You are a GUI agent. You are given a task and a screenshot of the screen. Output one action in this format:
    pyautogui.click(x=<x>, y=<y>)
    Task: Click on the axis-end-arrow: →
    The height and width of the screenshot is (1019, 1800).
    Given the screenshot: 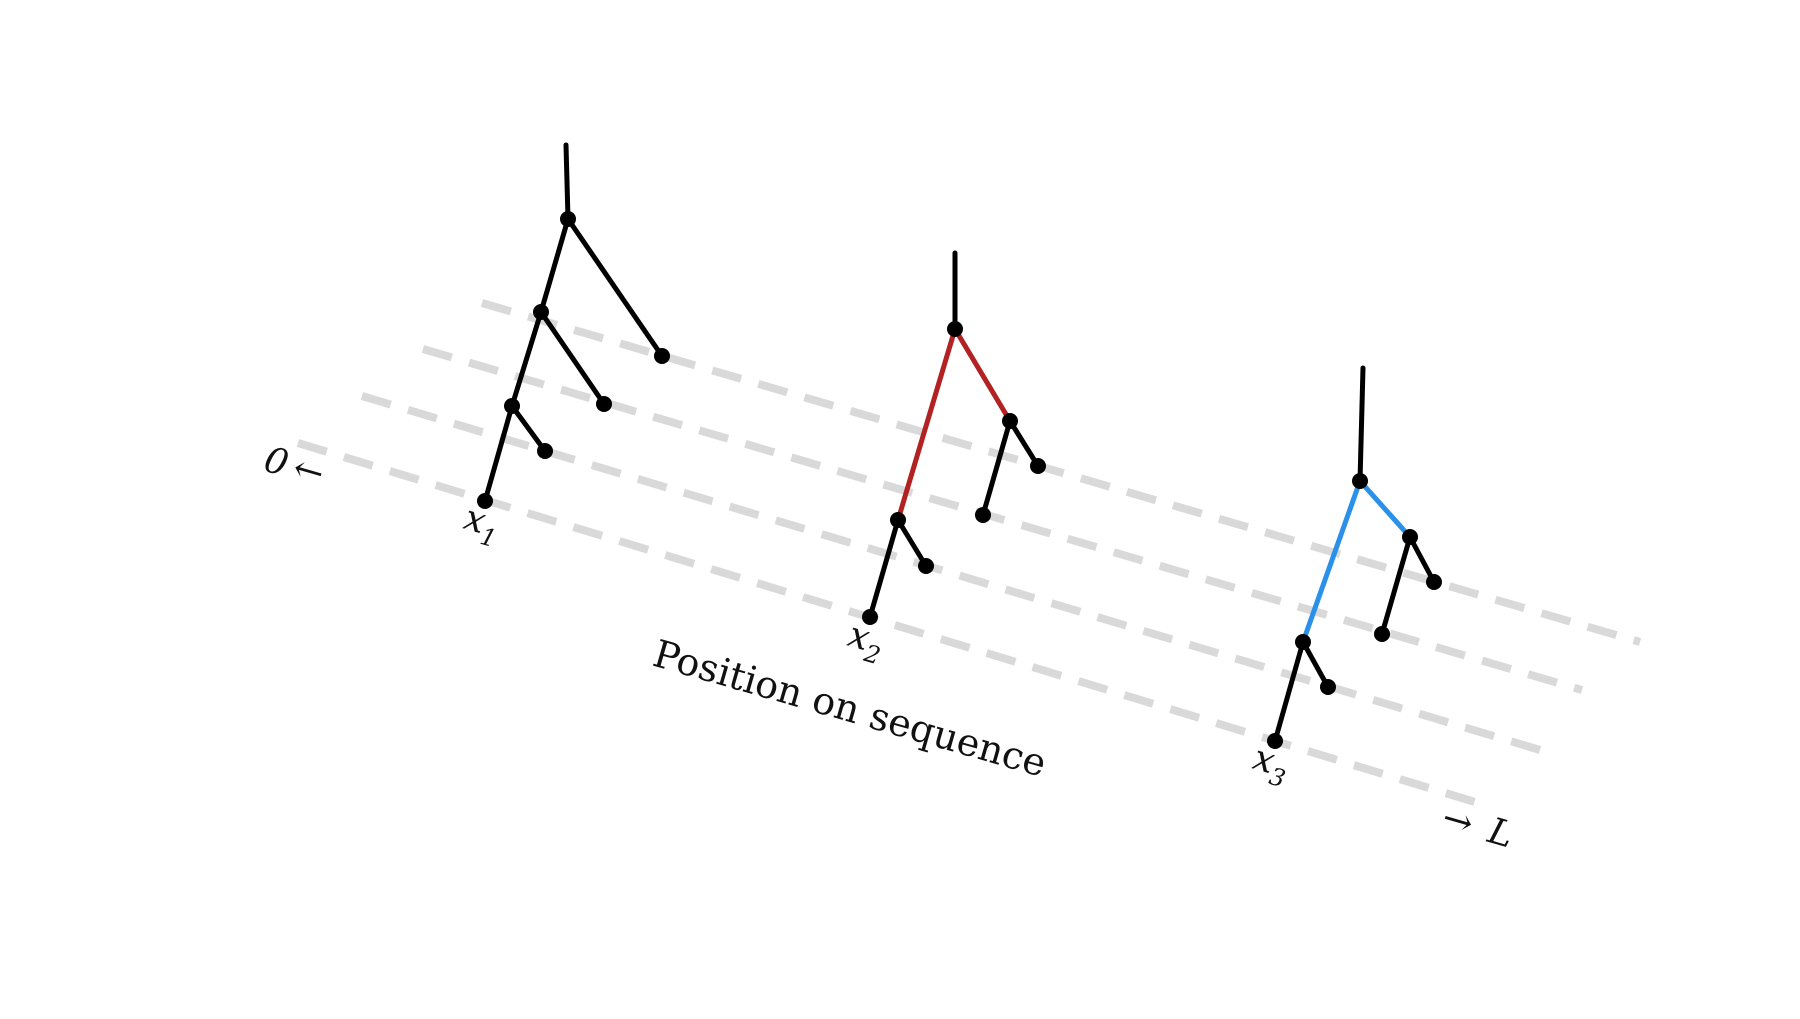 What is the action you would take?
    pyautogui.click(x=1458, y=821)
    